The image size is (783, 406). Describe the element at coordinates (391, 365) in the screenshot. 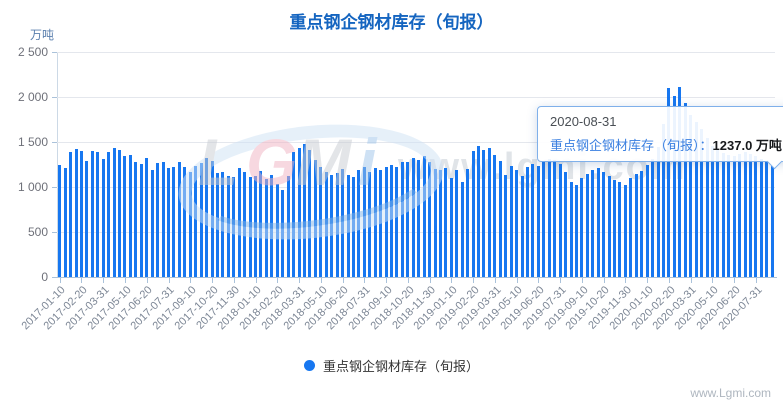

I see `legend: 重点钢企钢材库存（旬报）` at that location.